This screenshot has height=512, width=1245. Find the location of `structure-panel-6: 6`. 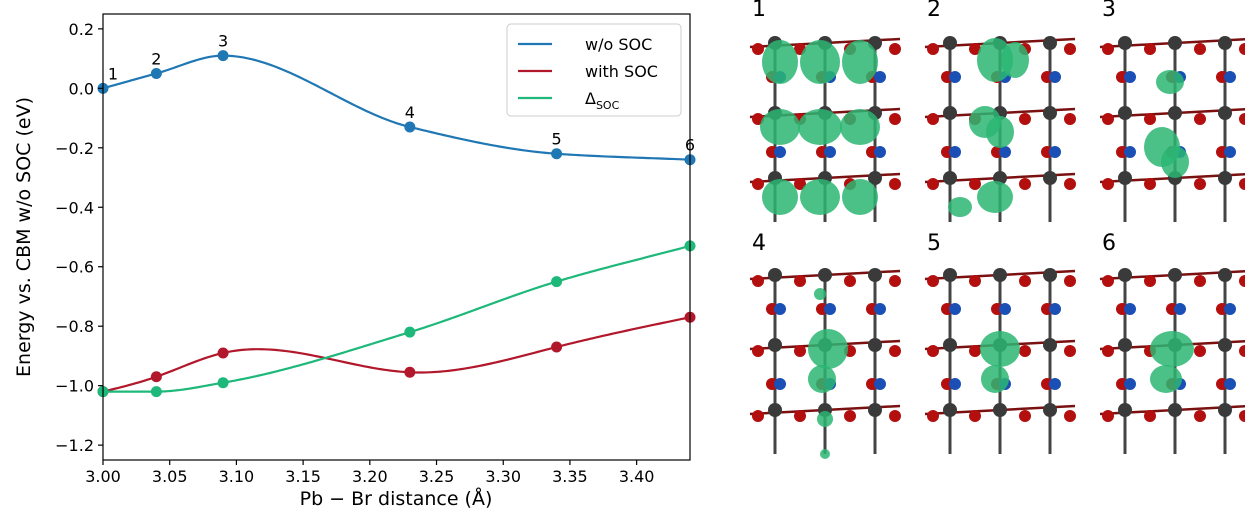

structure-panel-6: 6 is located at coordinates (1172, 342).